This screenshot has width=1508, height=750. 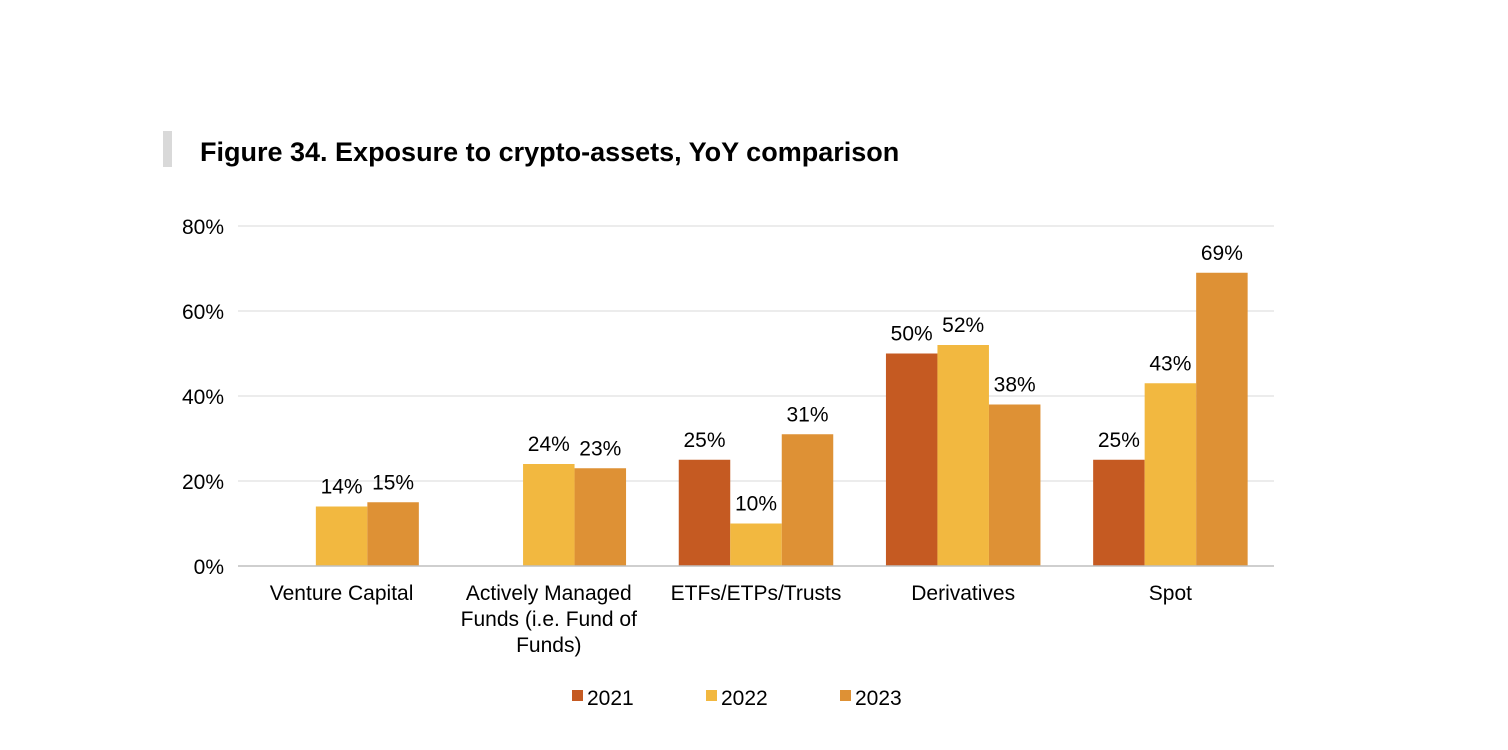 What do you see at coordinates (342, 593) in the screenshot?
I see `category-label: Venture Capital` at bounding box center [342, 593].